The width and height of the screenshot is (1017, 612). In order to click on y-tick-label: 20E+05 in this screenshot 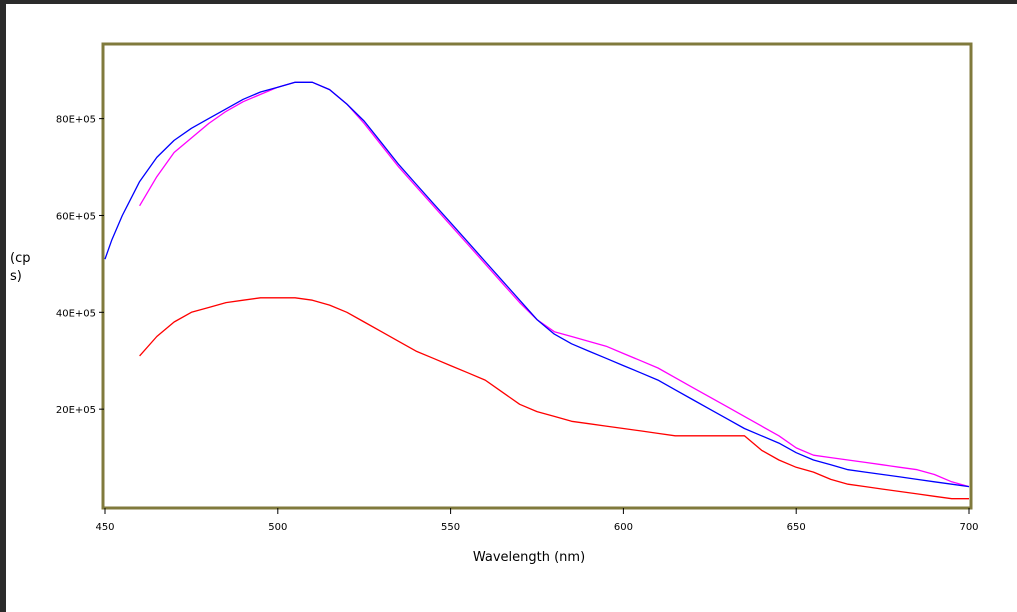, I will do `click(76, 410)`.